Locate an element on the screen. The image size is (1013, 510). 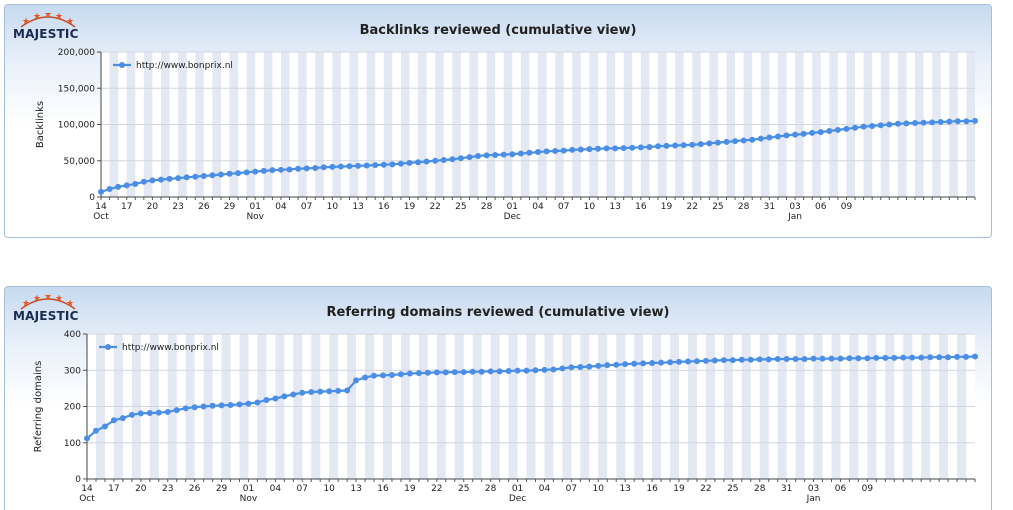
x-tick-label: 17 is located at coordinates (113, 489).